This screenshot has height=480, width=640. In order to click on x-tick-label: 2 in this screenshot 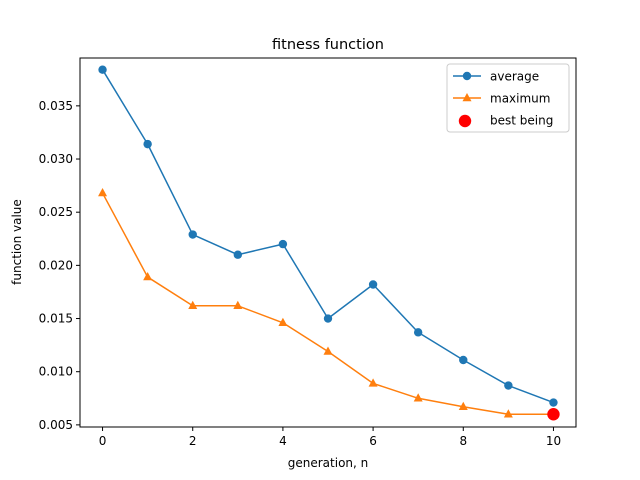, I will do `click(193, 441)`.